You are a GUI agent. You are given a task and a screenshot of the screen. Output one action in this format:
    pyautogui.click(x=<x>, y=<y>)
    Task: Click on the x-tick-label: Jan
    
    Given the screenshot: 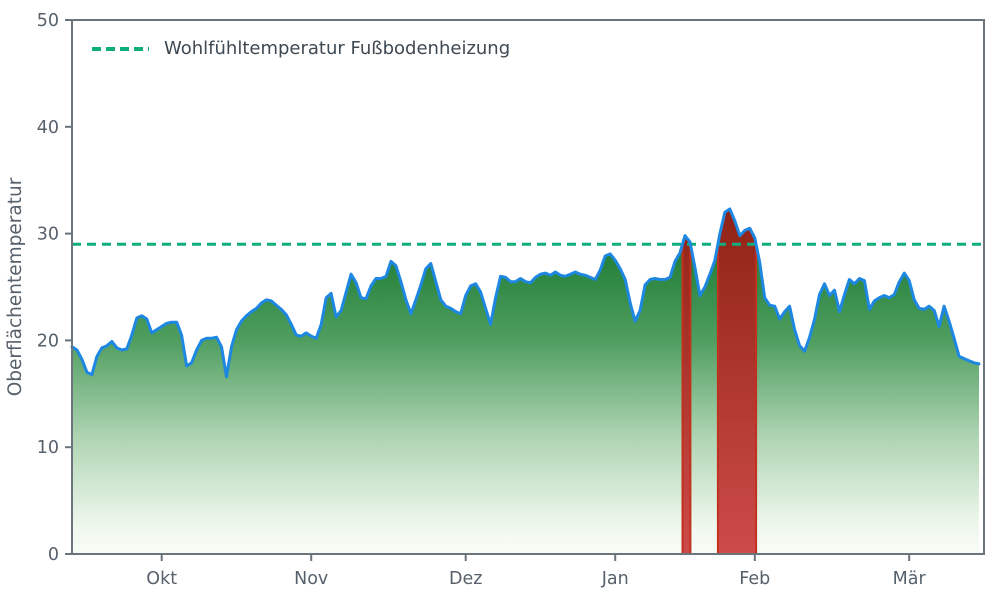 What is the action you would take?
    pyautogui.click(x=615, y=579)
    